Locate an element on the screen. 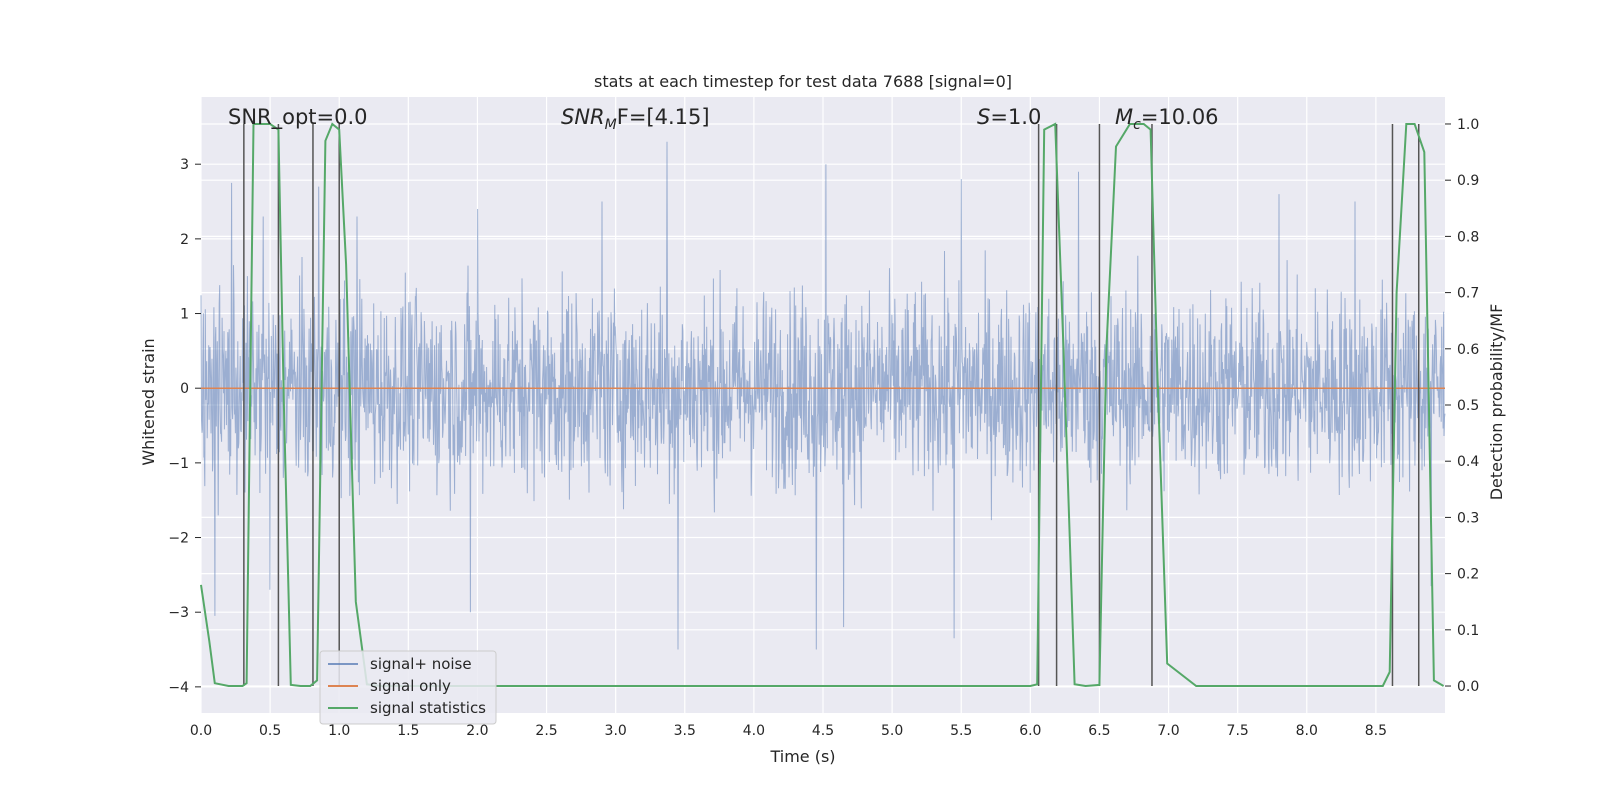 The image size is (1600, 804). x-tick-label: 4.0 is located at coordinates (754, 731).